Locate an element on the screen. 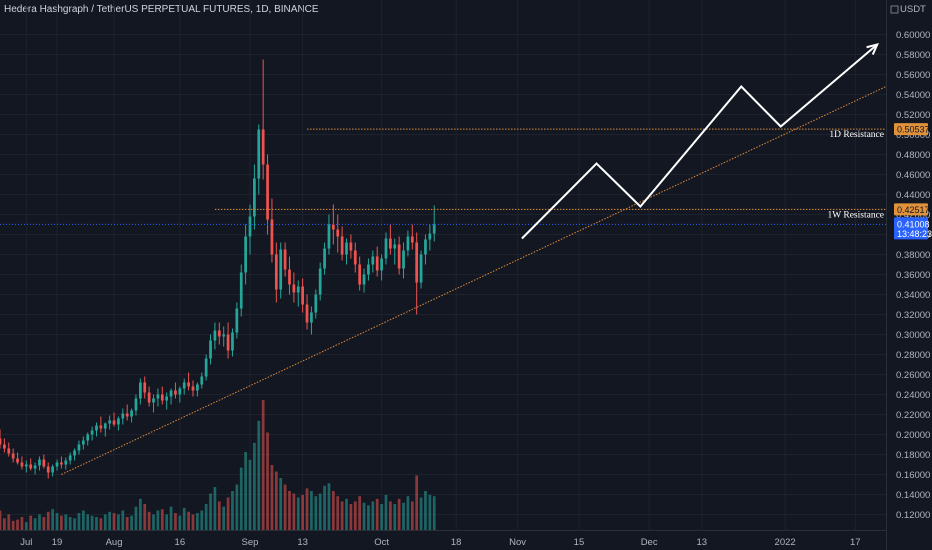 This screenshot has height=550, width=932. price-axis-background is located at coordinates (909, 275).